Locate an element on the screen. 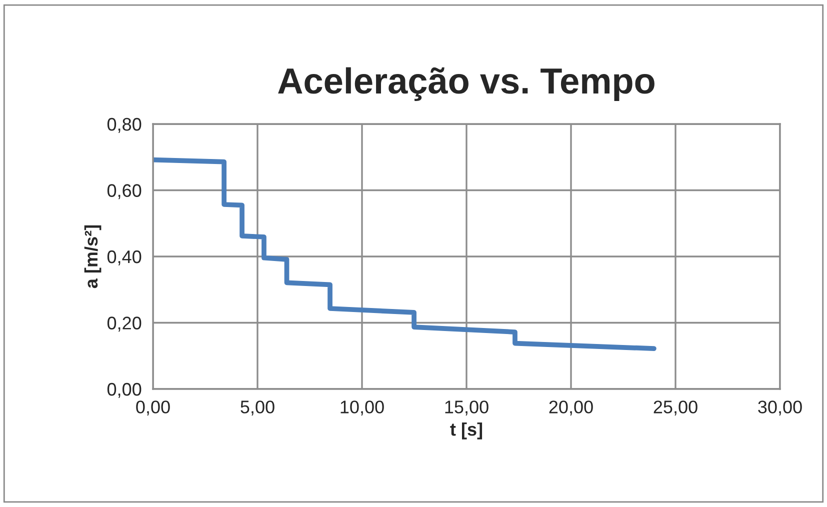 This screenshot has width=827, height=507. y-axis-title: a [m/s²] is located at coordinates (93, 256).